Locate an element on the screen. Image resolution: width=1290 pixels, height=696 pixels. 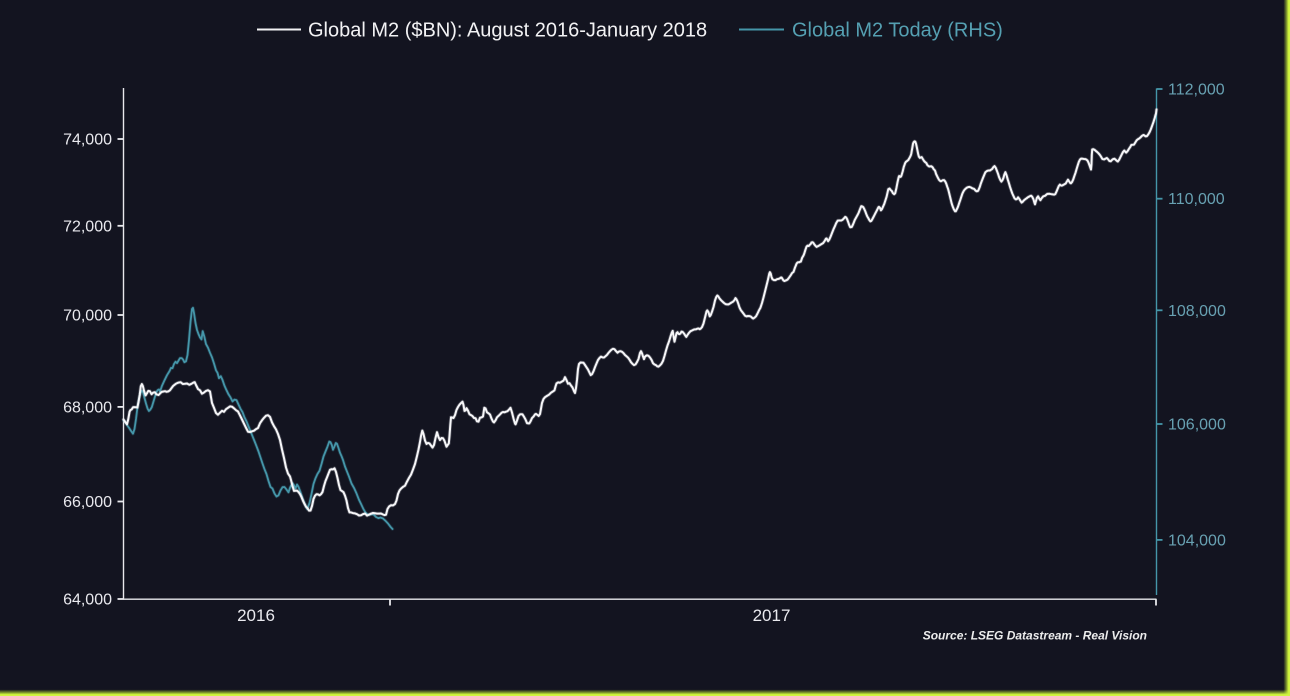
svg-text: 108,000 is located at coordinates (1197, 311).